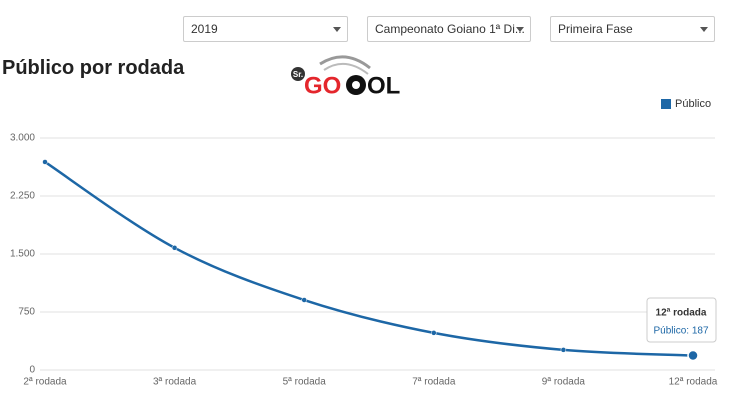  What do you see at coordinates (305, 382) in the screenshot?
I see `x-tick-label: 5ª rodada` at bounding box center [305, 382].